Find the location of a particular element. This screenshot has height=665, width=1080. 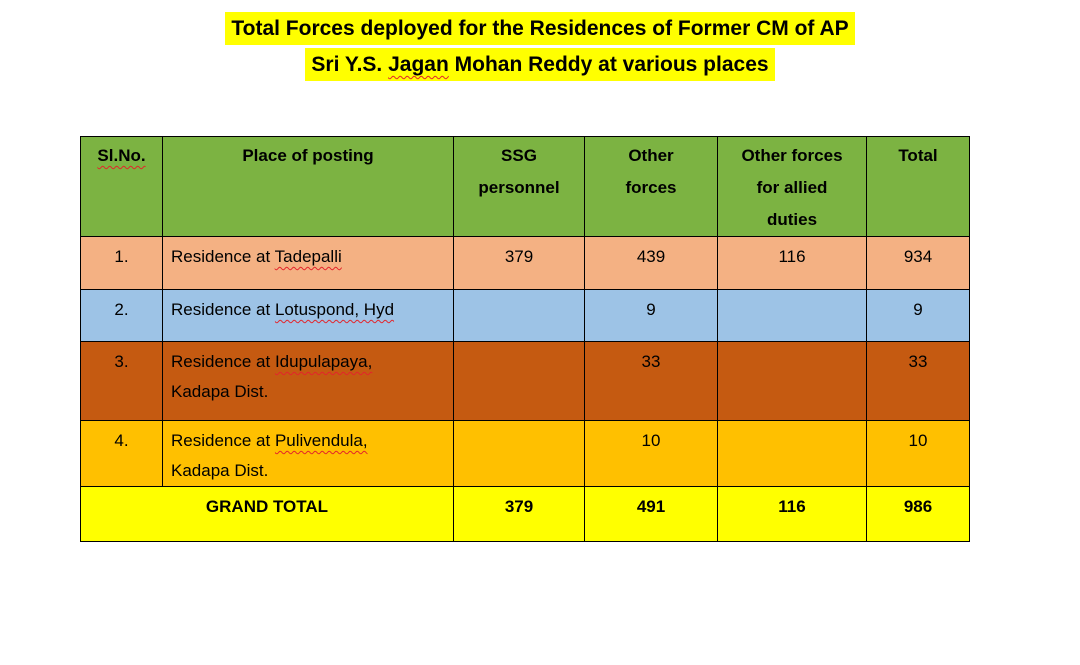

title-line-2-suffix: Mohan Reddy at various places is located at coordinates (608, 64).